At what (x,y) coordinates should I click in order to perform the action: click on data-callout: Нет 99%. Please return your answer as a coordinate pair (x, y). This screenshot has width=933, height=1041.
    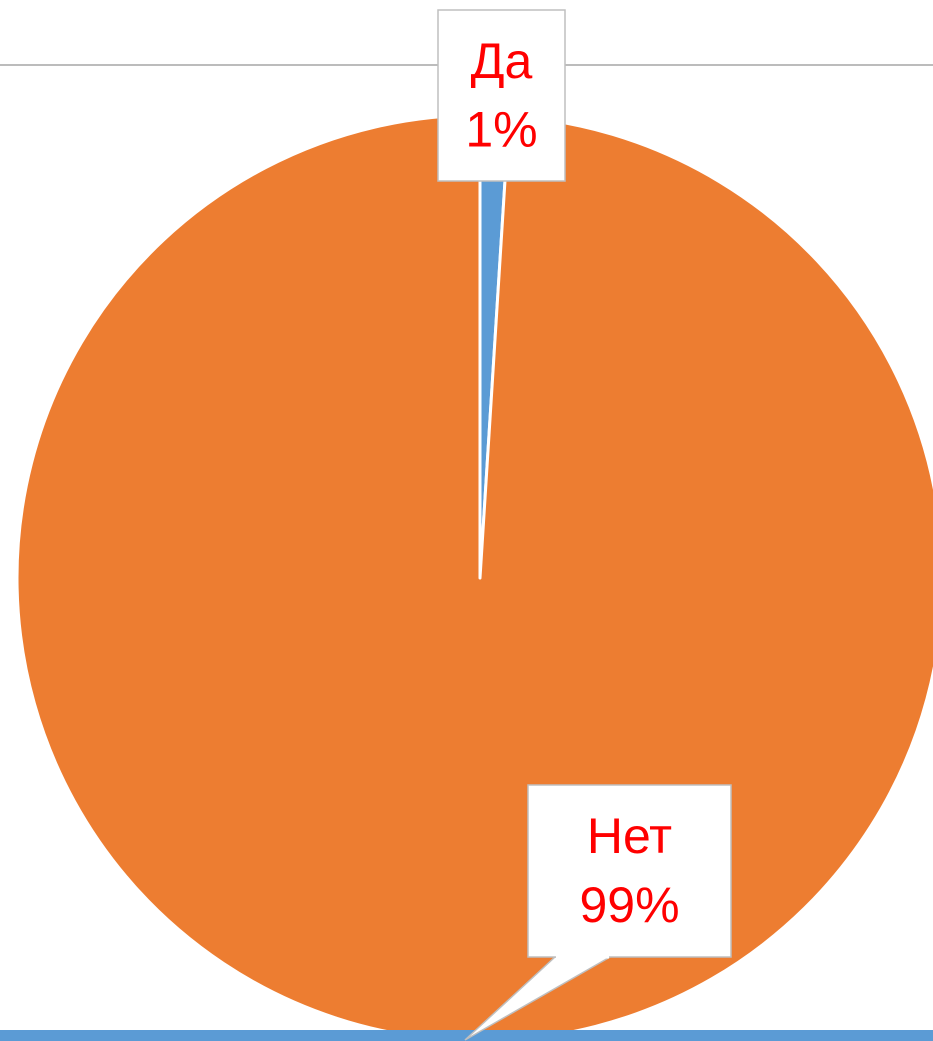
    Looking at the image, I should click on (598, 912).